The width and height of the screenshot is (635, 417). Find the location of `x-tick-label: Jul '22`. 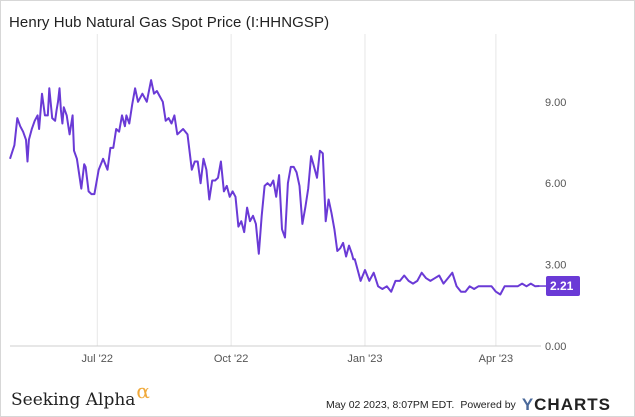

x-tick-label: Jul '22 is located at coordinates (97, 359).